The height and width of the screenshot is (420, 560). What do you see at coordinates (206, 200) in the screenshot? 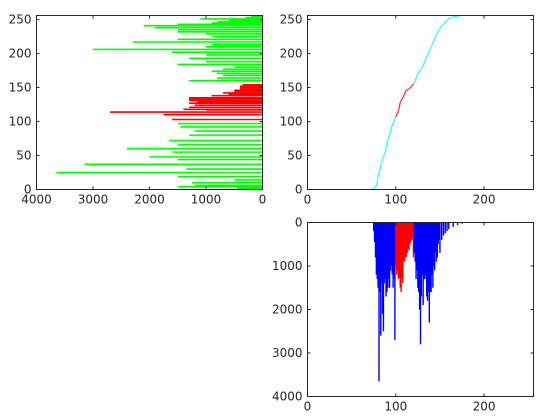
I see `x-tick-label: 1000` at bounding box center [206, 200].